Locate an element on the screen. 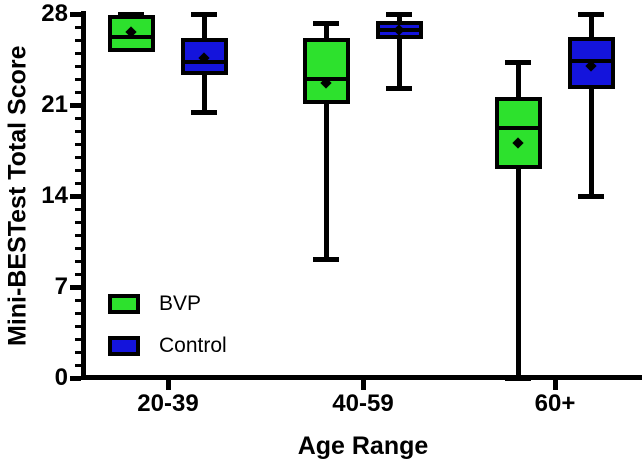 The width and height of the screenshot is (644, 469). box-bvp-60+ is located at coordinates (518, 133).